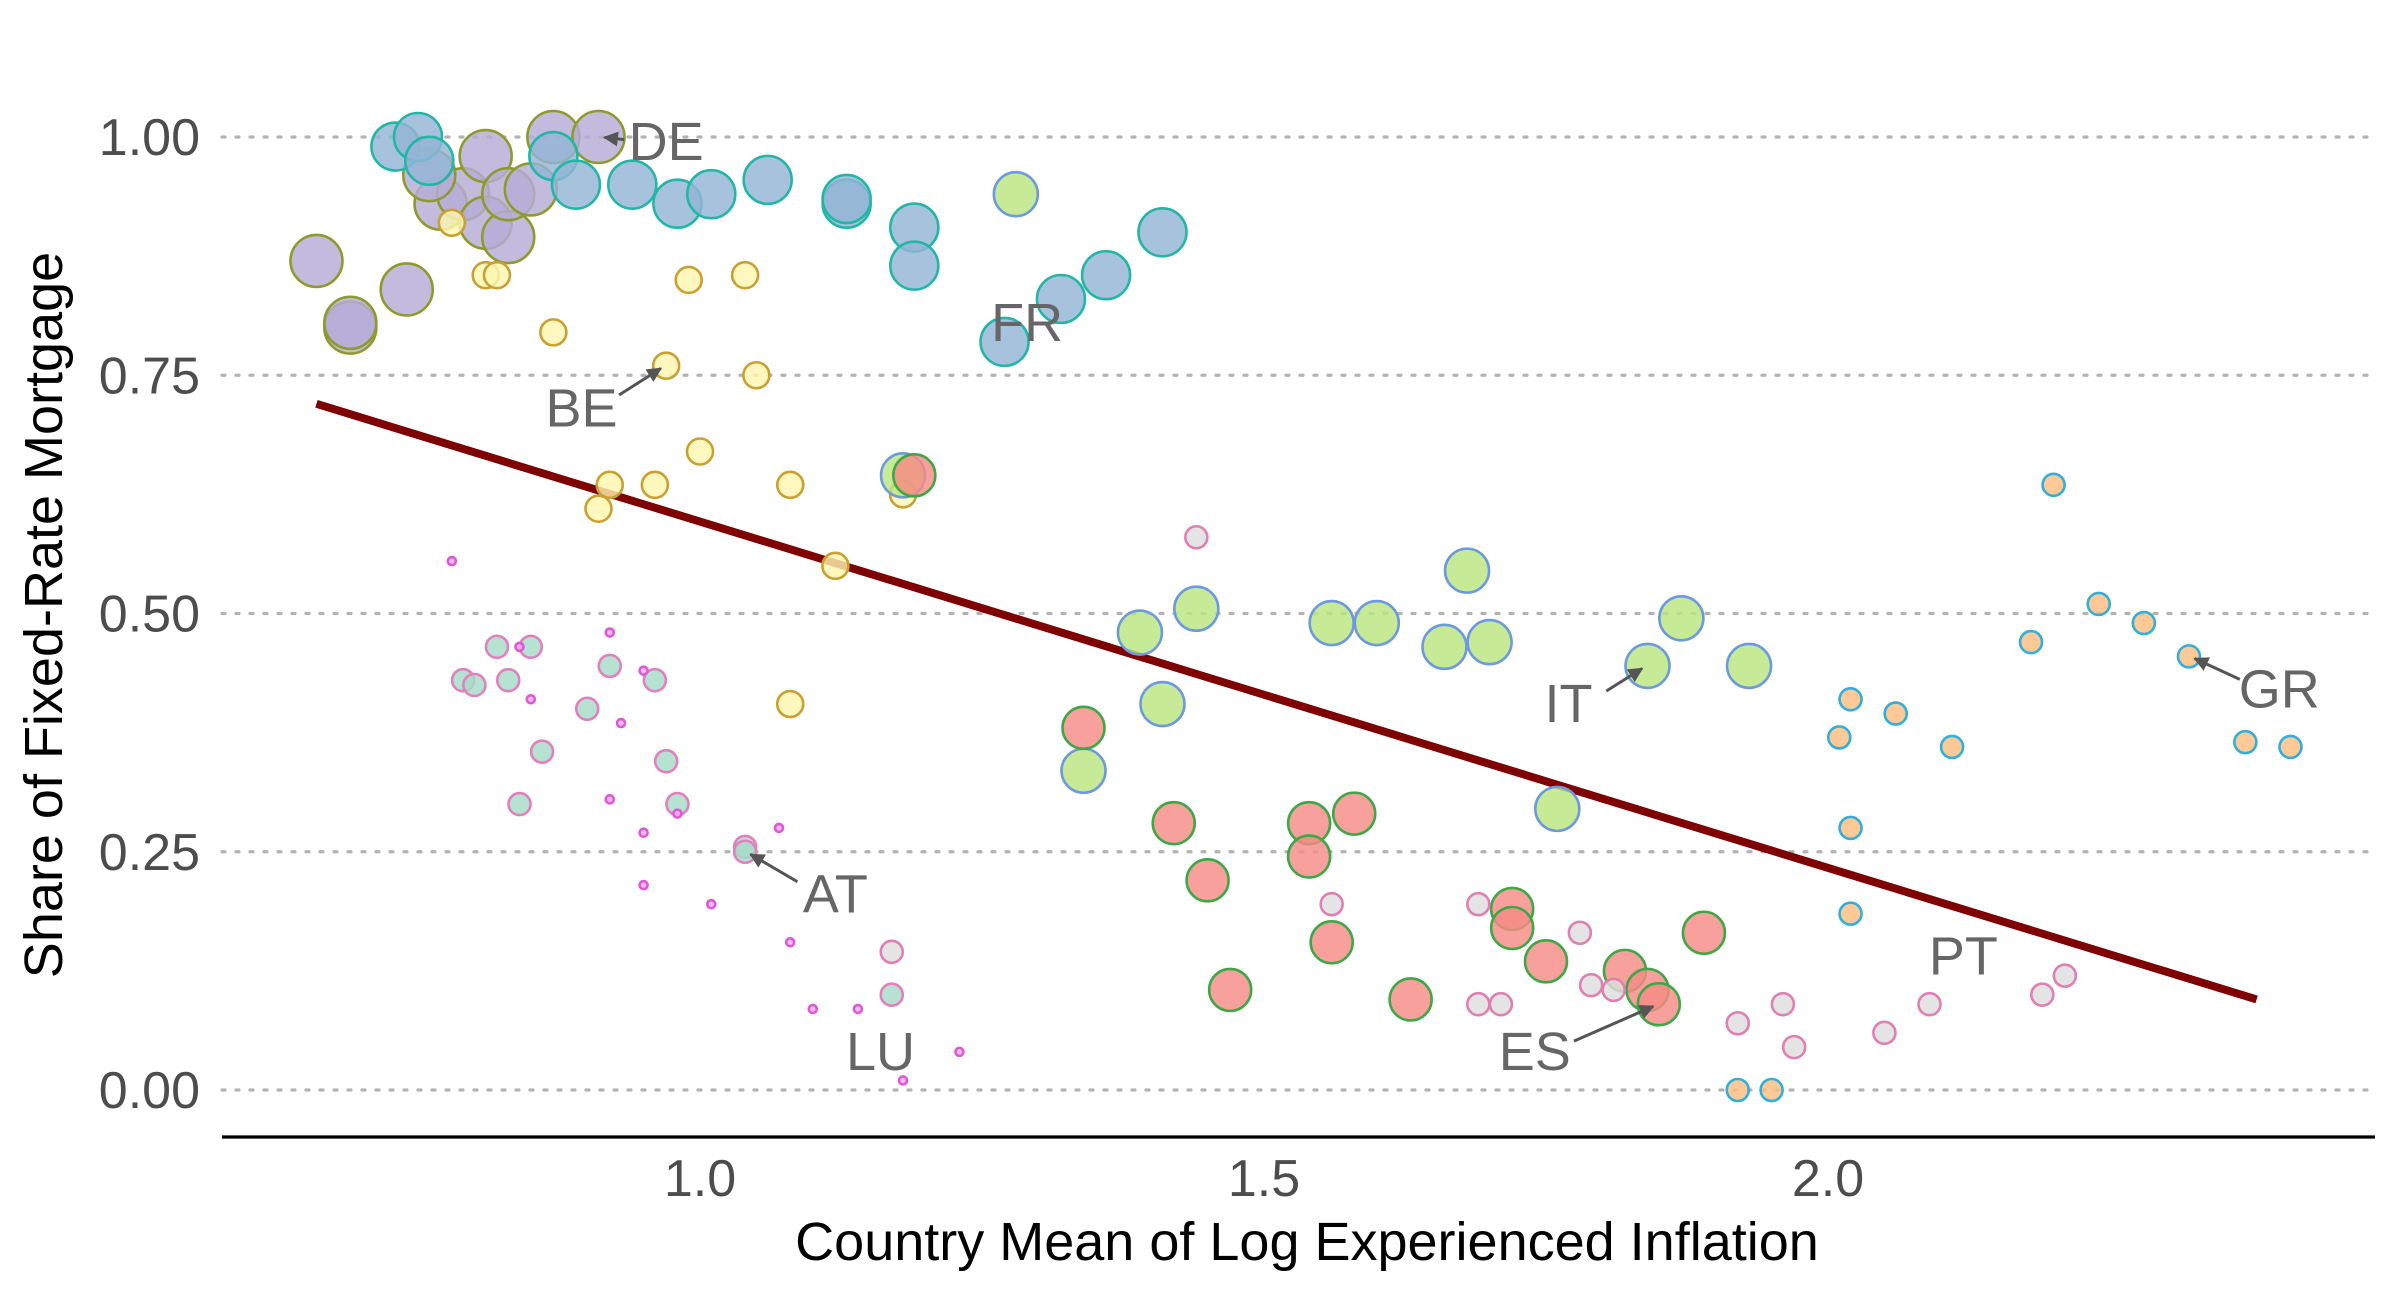 This screenshot has height=1297, width=2400. Describe the element at coordinates (582, 409) in the screenshot. I see `country-label: BE` at that location.